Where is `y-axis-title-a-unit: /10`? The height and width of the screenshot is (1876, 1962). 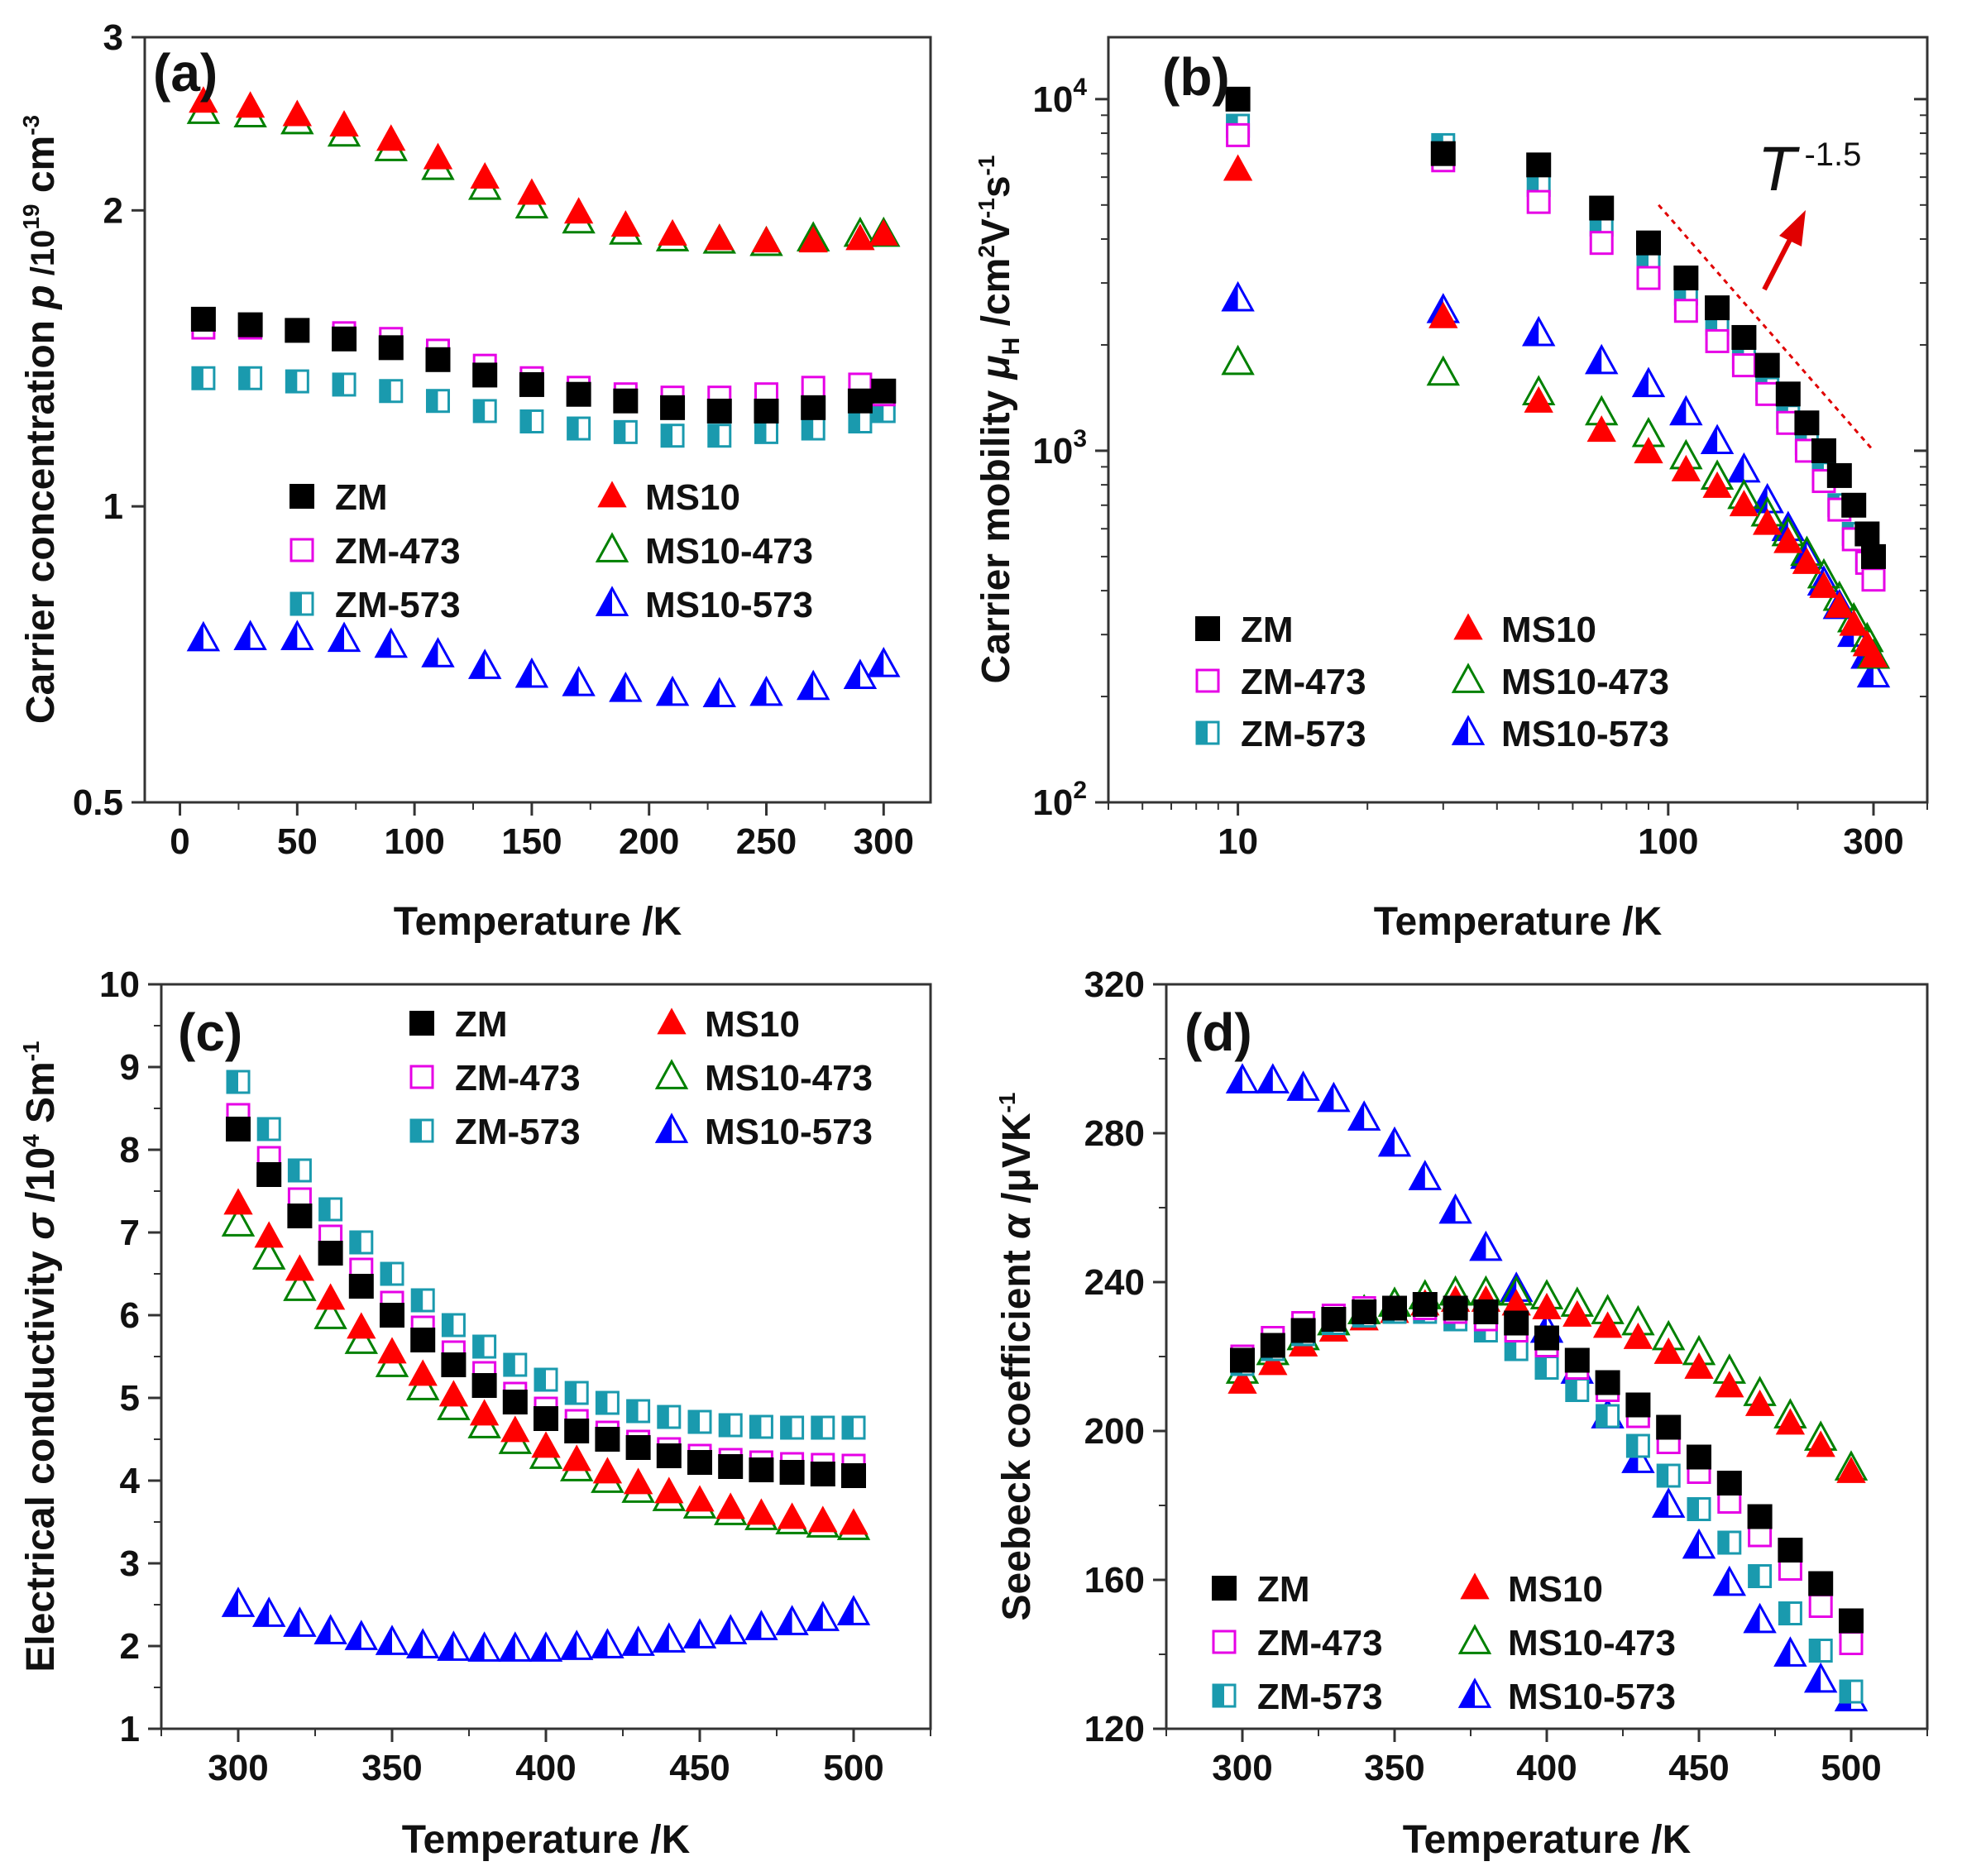 y-axis-title-a-unit: /10 is located at coordinates (43, 257).